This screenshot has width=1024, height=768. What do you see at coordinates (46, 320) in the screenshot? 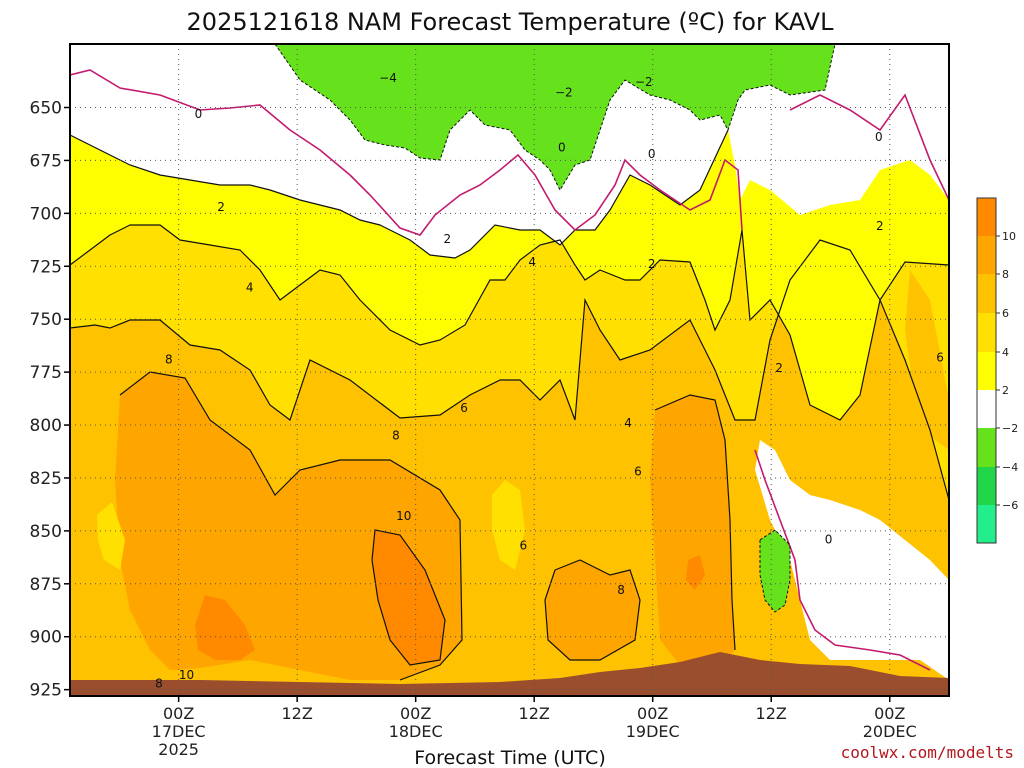
I see `y-tick-label: 750` at bounding box center [46, 320].